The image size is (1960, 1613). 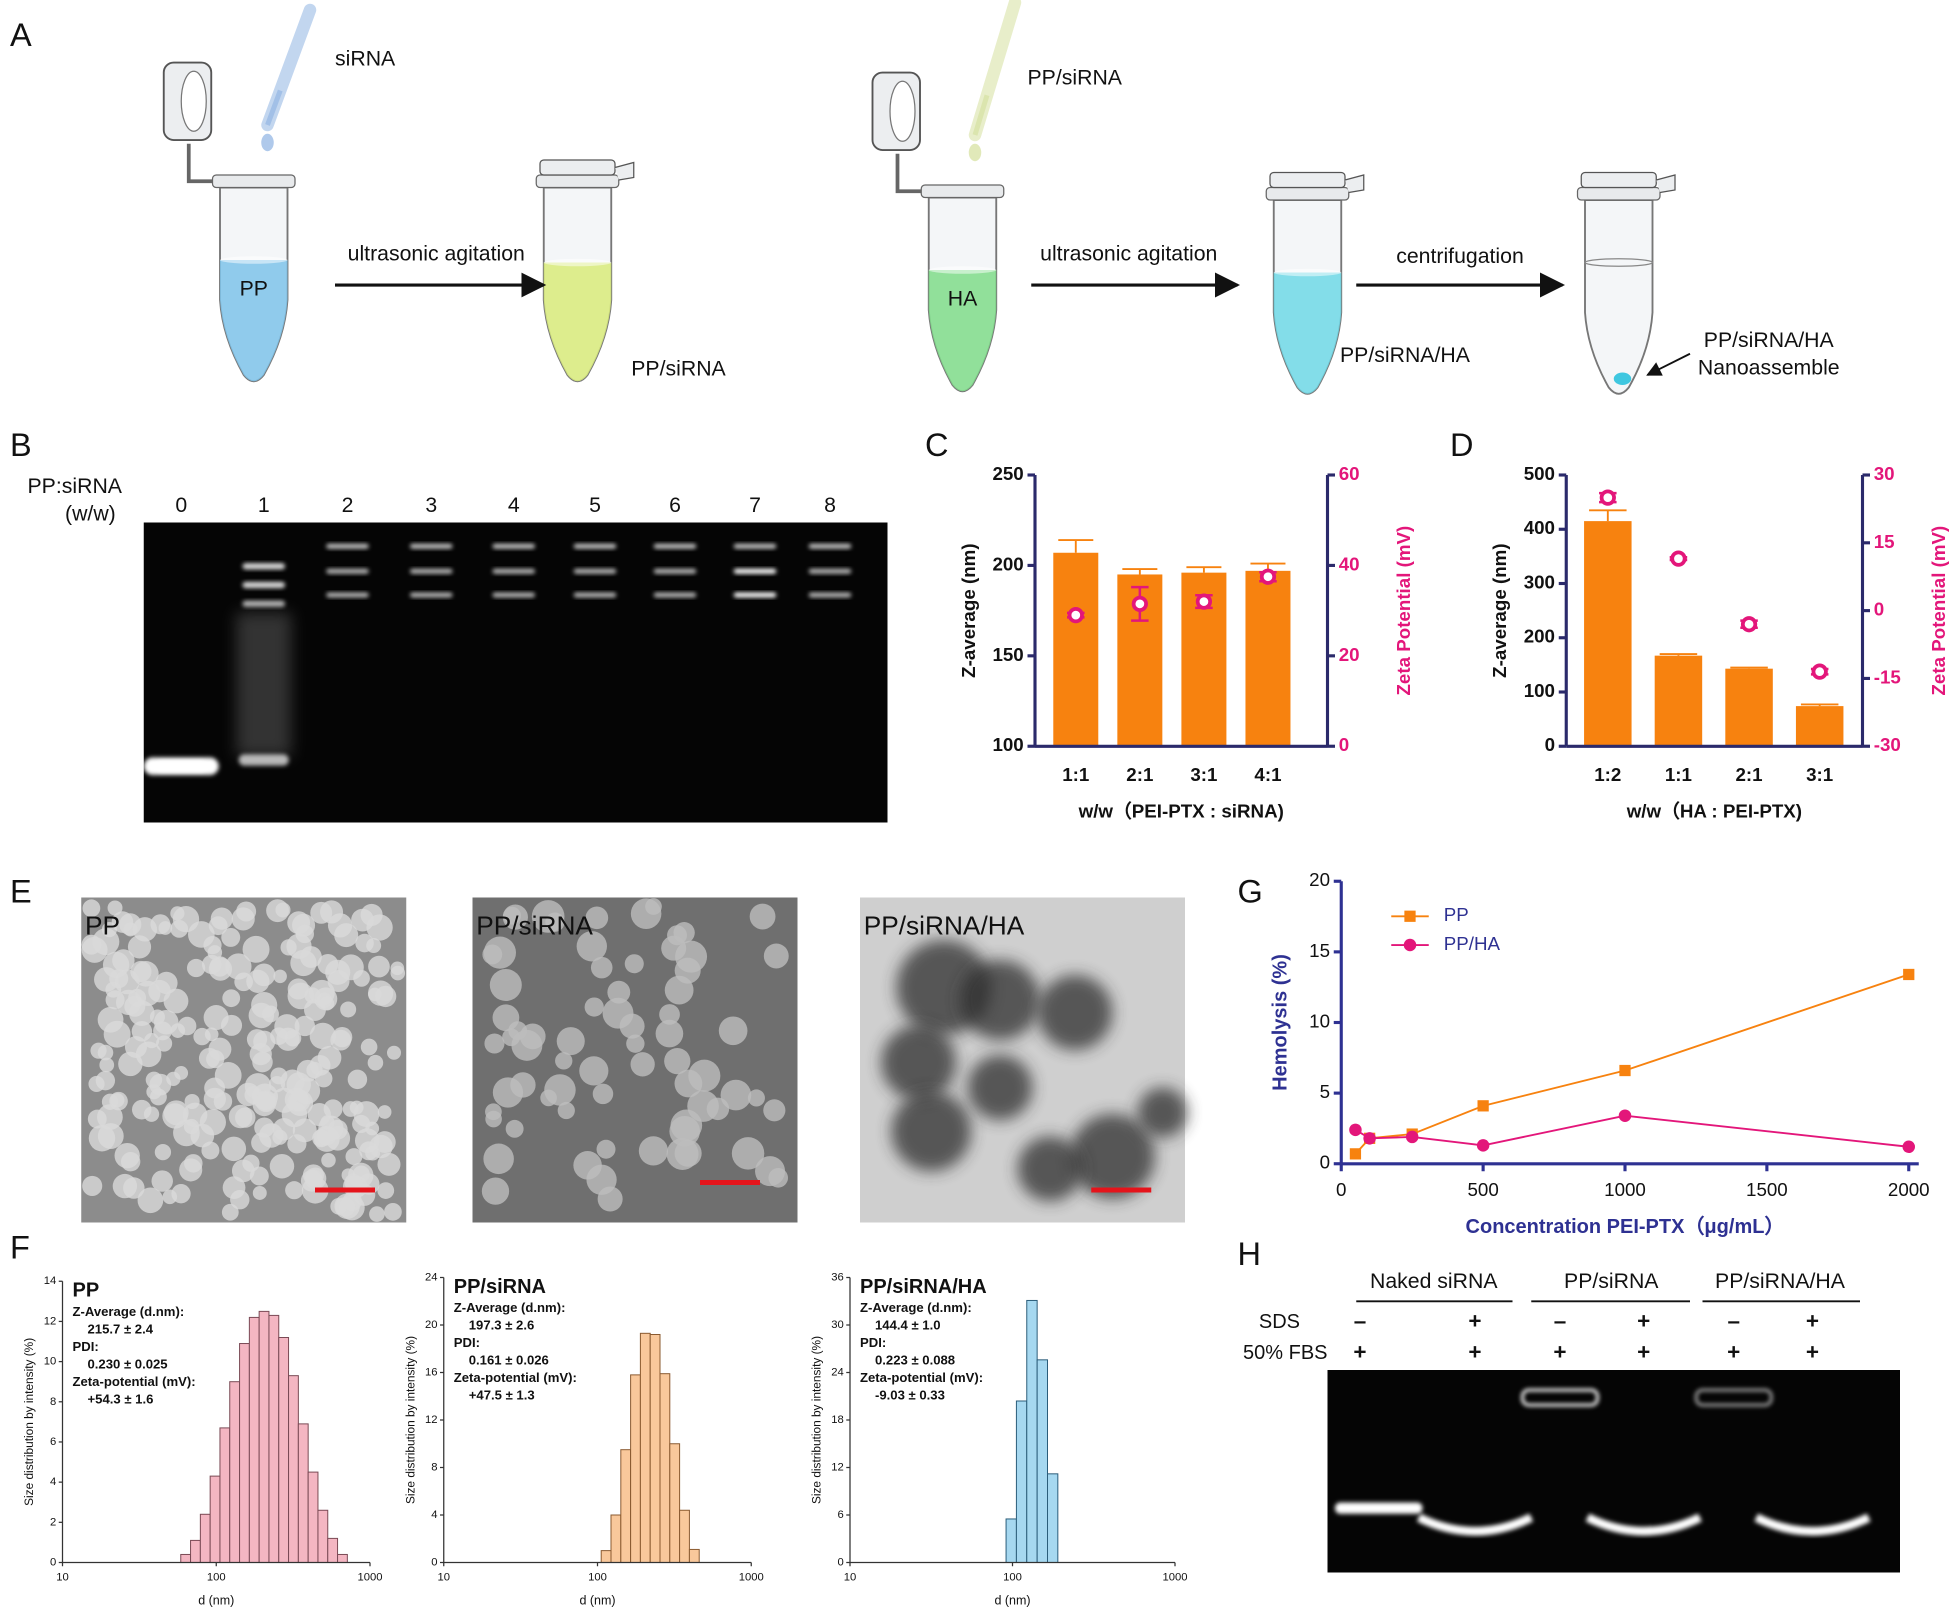 I want to click on y-axis-label: Z-average (nm), so click(x=968, y=610).